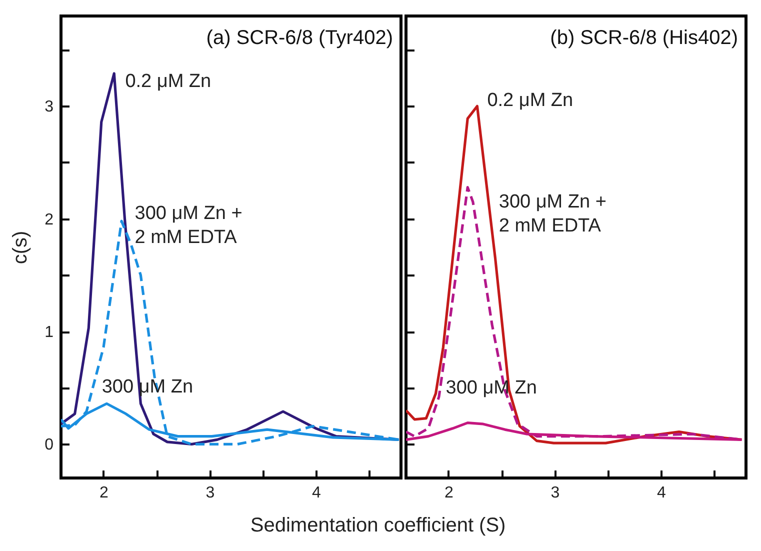  Describe the element at coordinates (21, 247) in the screenshot. I see `y-axis-title: c(s)` at that location.